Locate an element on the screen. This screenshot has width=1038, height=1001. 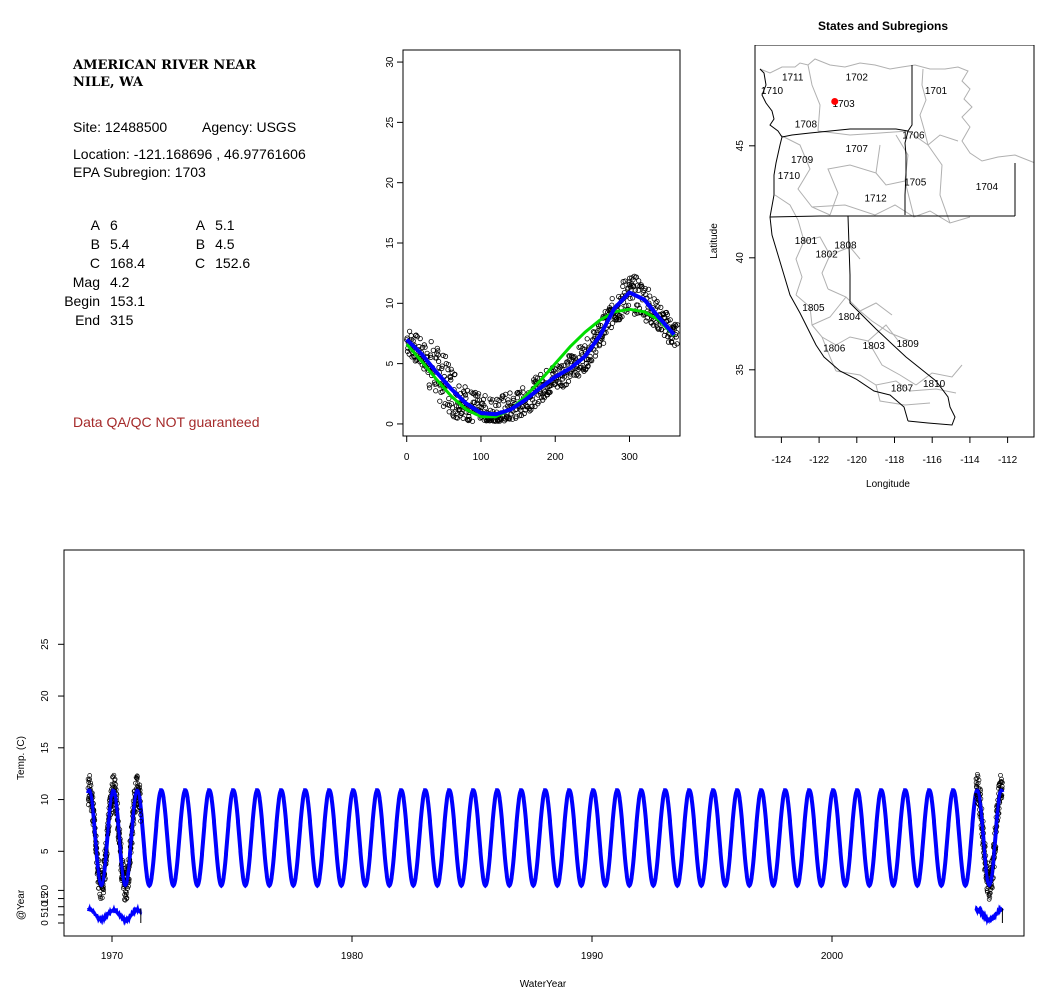
param-key: End is located at coordinates (87, 320).